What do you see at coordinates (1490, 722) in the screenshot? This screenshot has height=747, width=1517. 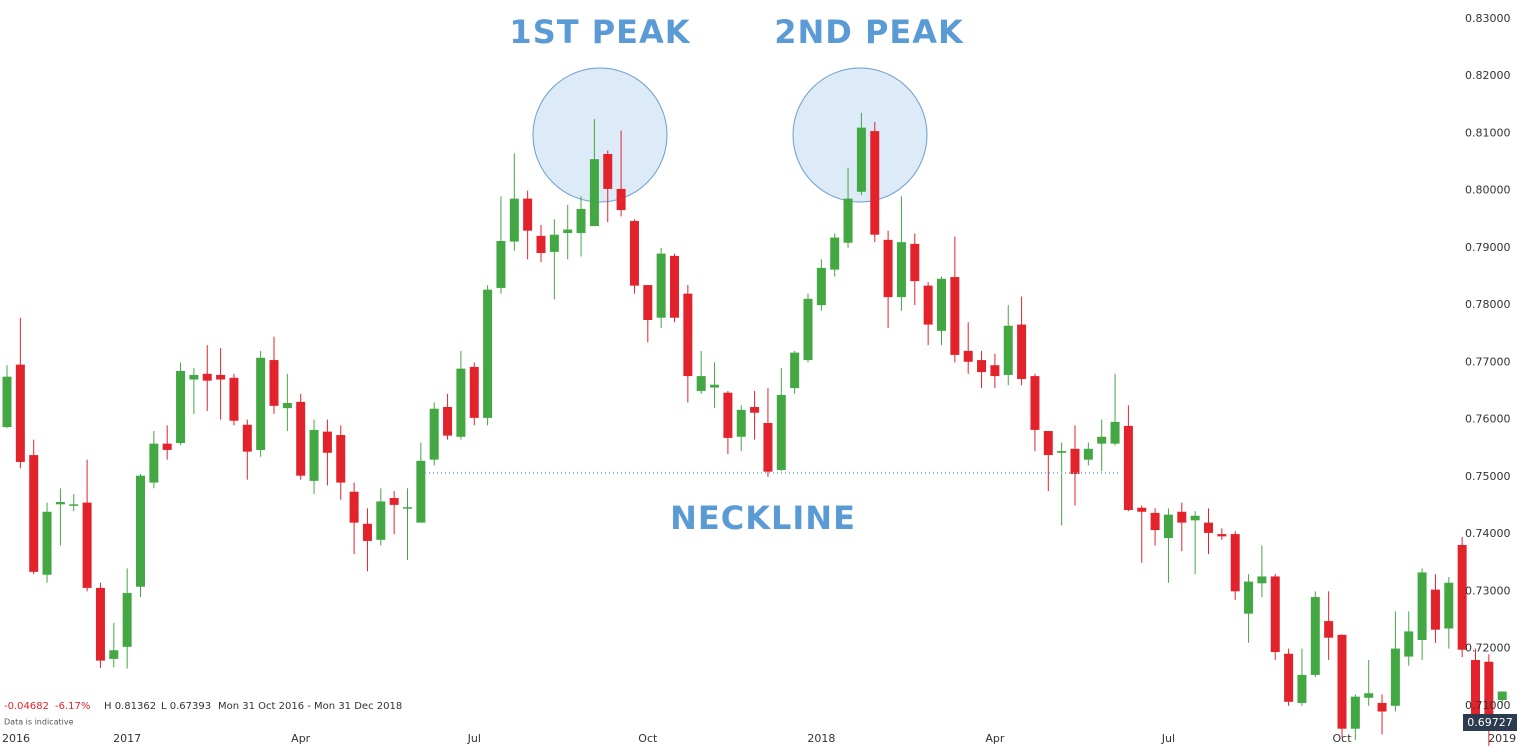 I see `last-price: 0.69727` at bounding box center [1490, 722].